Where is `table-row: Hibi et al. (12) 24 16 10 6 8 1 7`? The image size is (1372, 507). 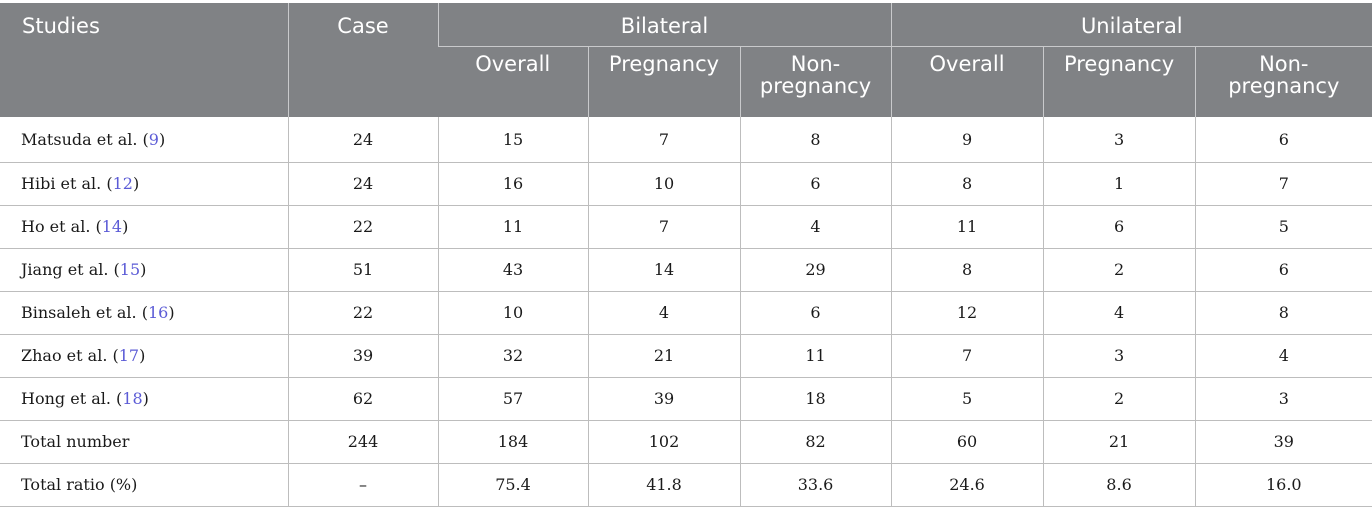
table-row: Hibi et al. (12) 24 16 10 6 8 1 7 is located at coordinates (686, 184).